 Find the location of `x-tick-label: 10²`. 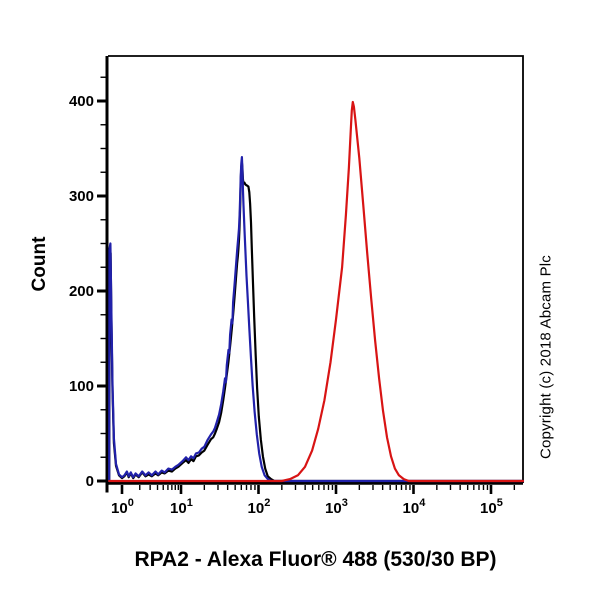

x-tick-label: 10² is located at coordinates (259, 507).